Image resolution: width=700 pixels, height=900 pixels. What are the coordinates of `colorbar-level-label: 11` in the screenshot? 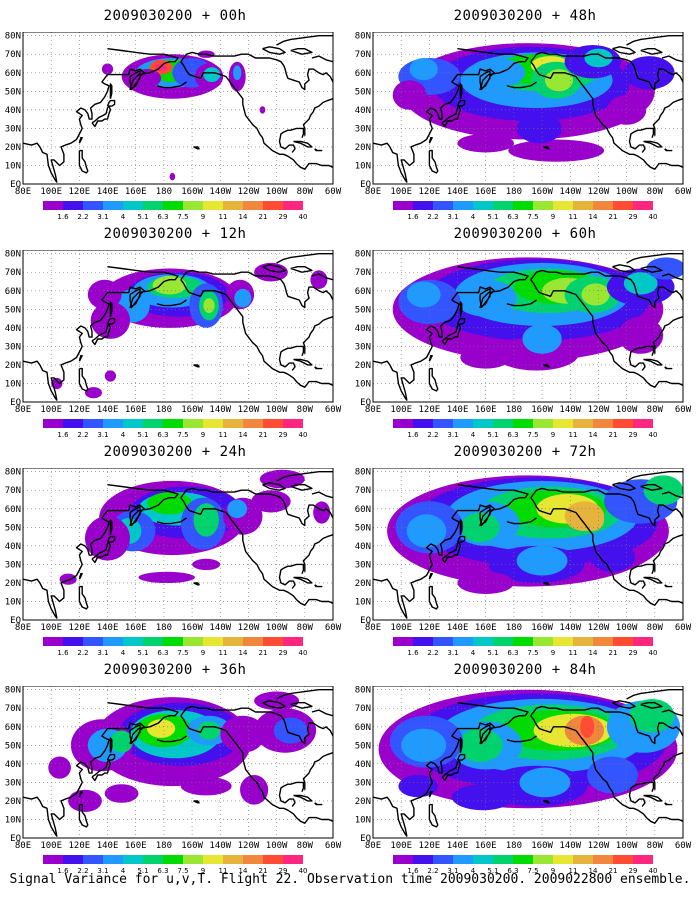 It's located at (223, 217).